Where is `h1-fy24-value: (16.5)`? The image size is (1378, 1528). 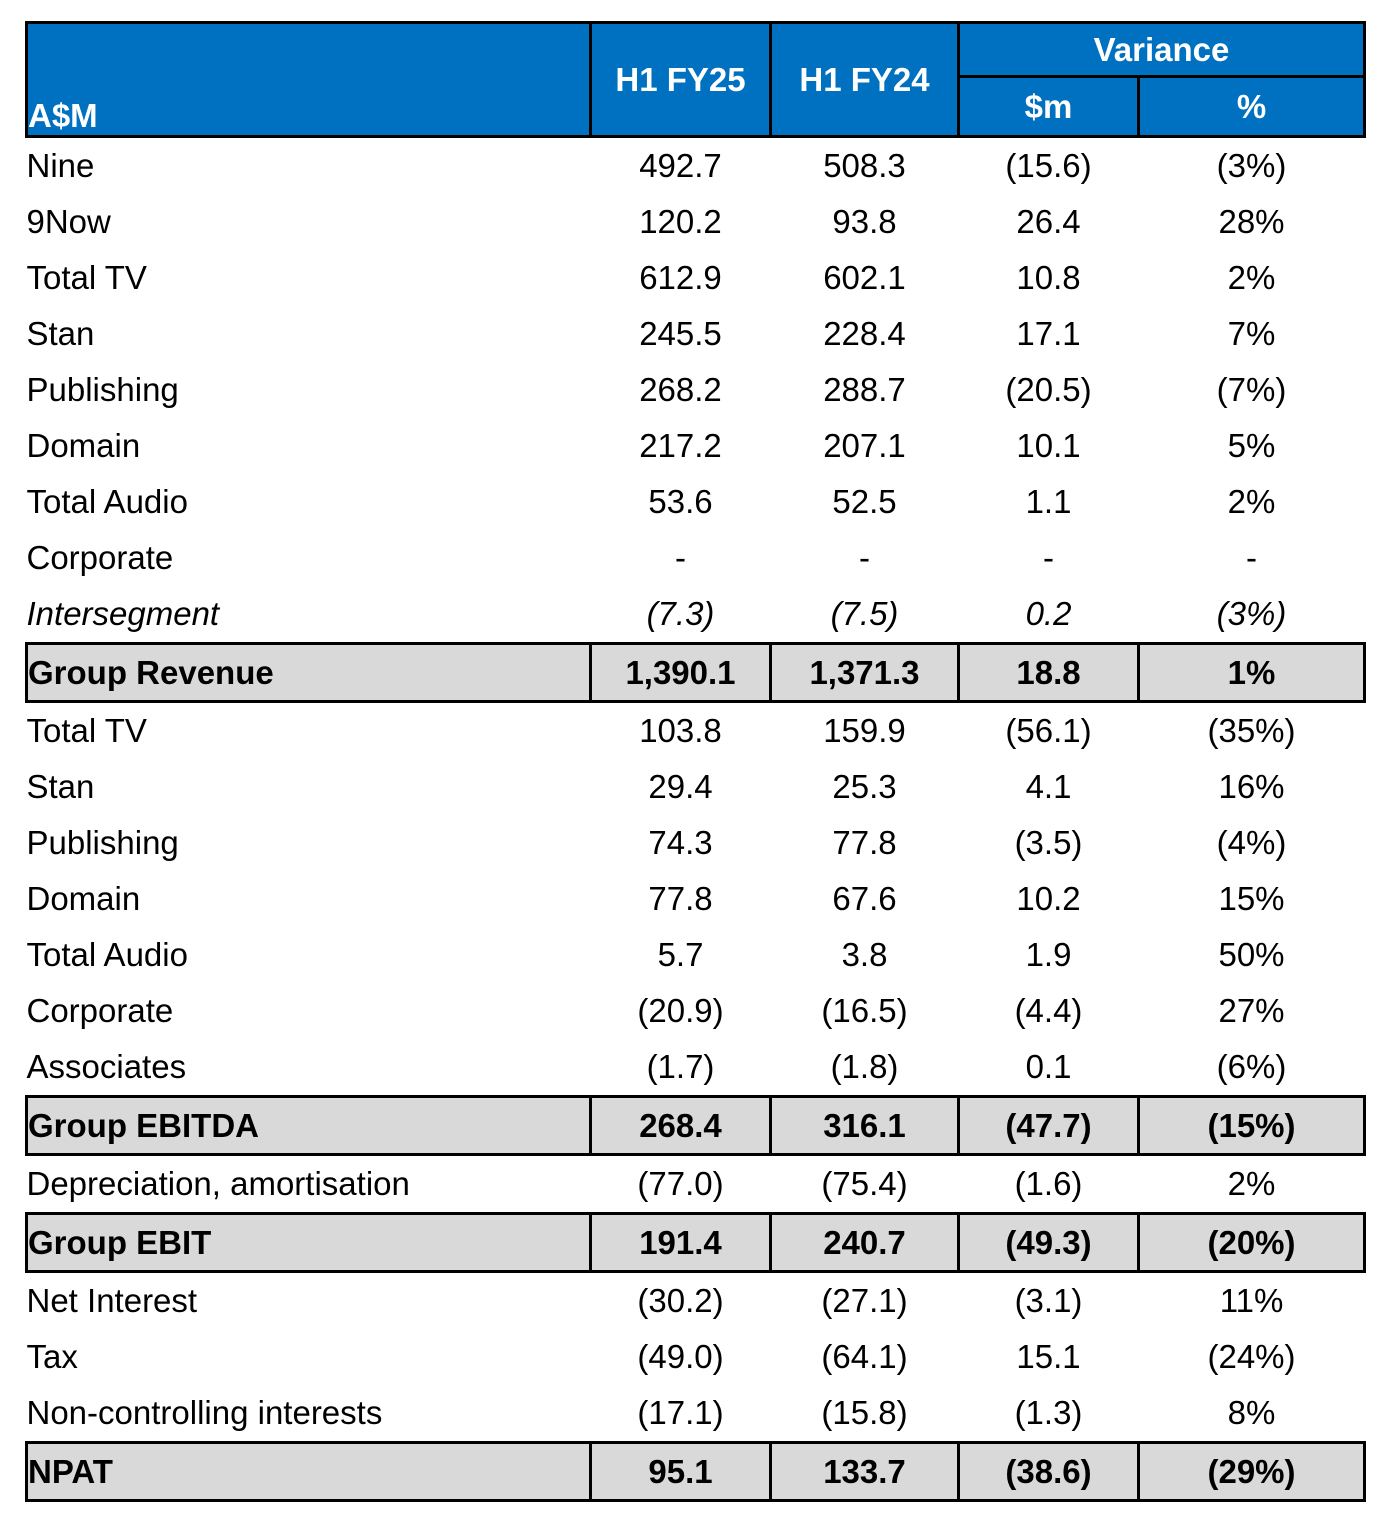 h1-fy24-value: (16.5) is located at coordinates (864, 1010).